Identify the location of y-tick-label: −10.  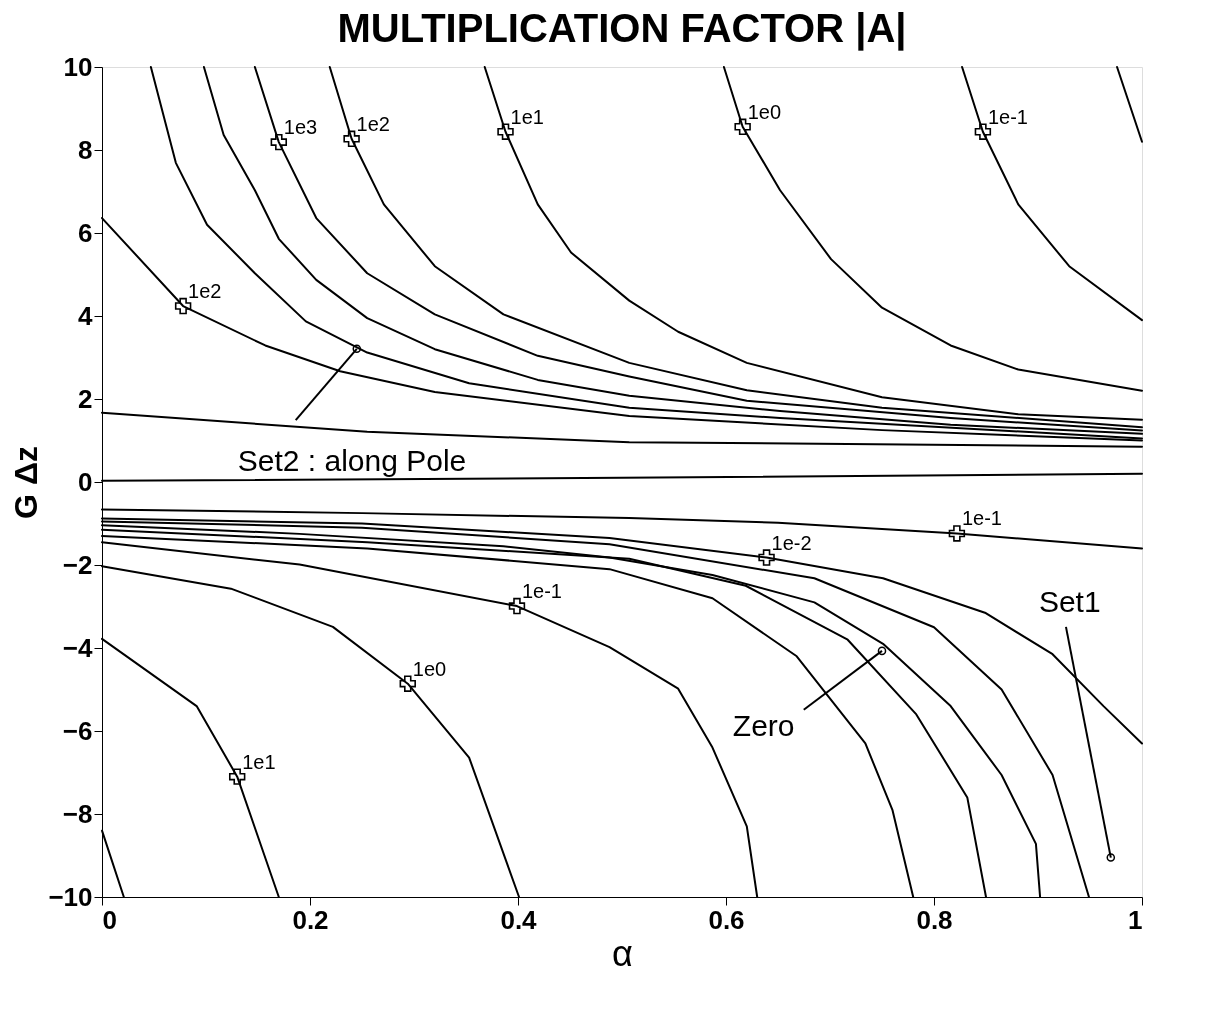
(70, 896).